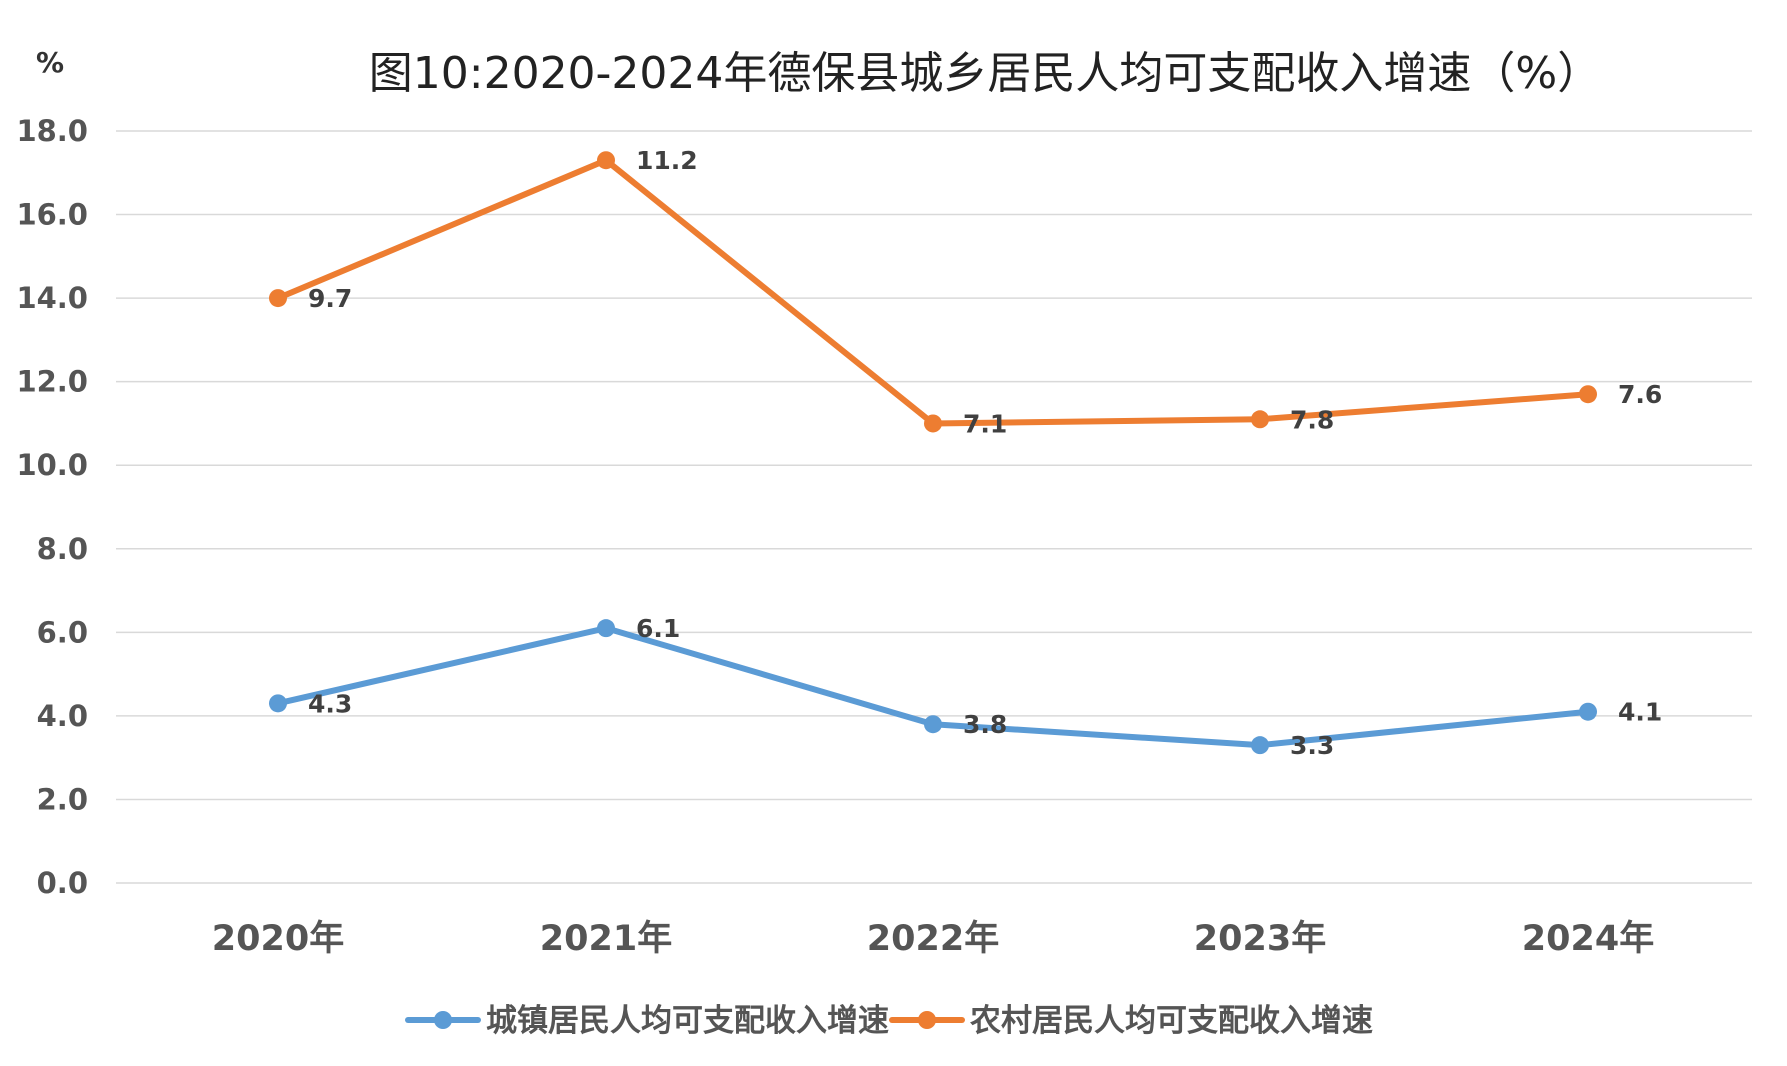 This screenshot has height=1066, width=1787. What do you see at coordinates (52, 298) in the screenshot?
I see `y-tick-label: 14.0` at bounding box center [52, 298].